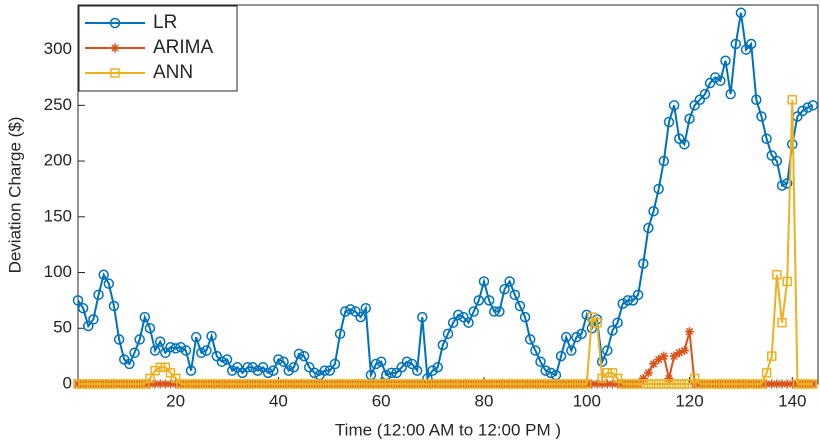 The height and width of the screenshot is (448, 820). What do you see at coordinates (689, 400) in the screenshot?
I see `x-tick-label: 120` at bounding box center [689, 400].